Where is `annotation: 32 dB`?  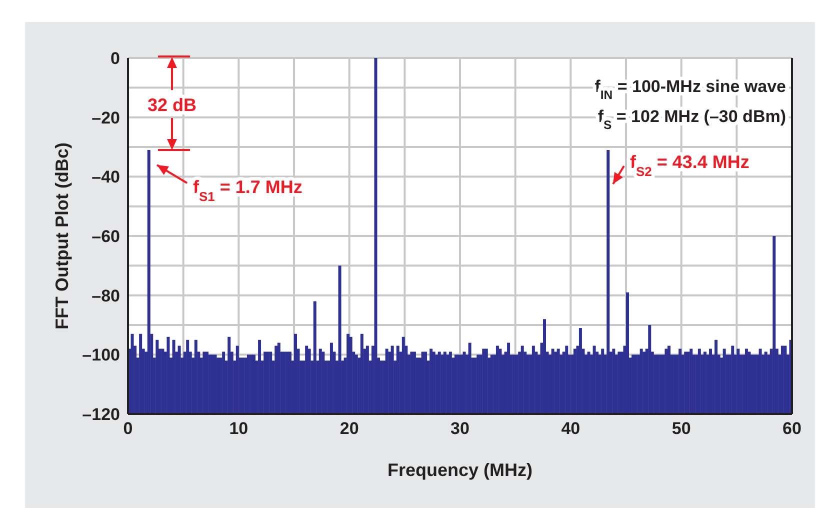
annotation: 32 dB is located at coordinates (172, 105).